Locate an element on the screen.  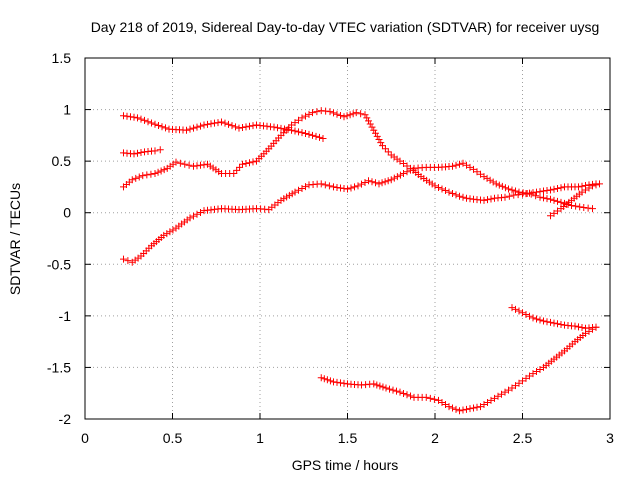
y-tick-label: 0 is located at coordinates (67, 213).